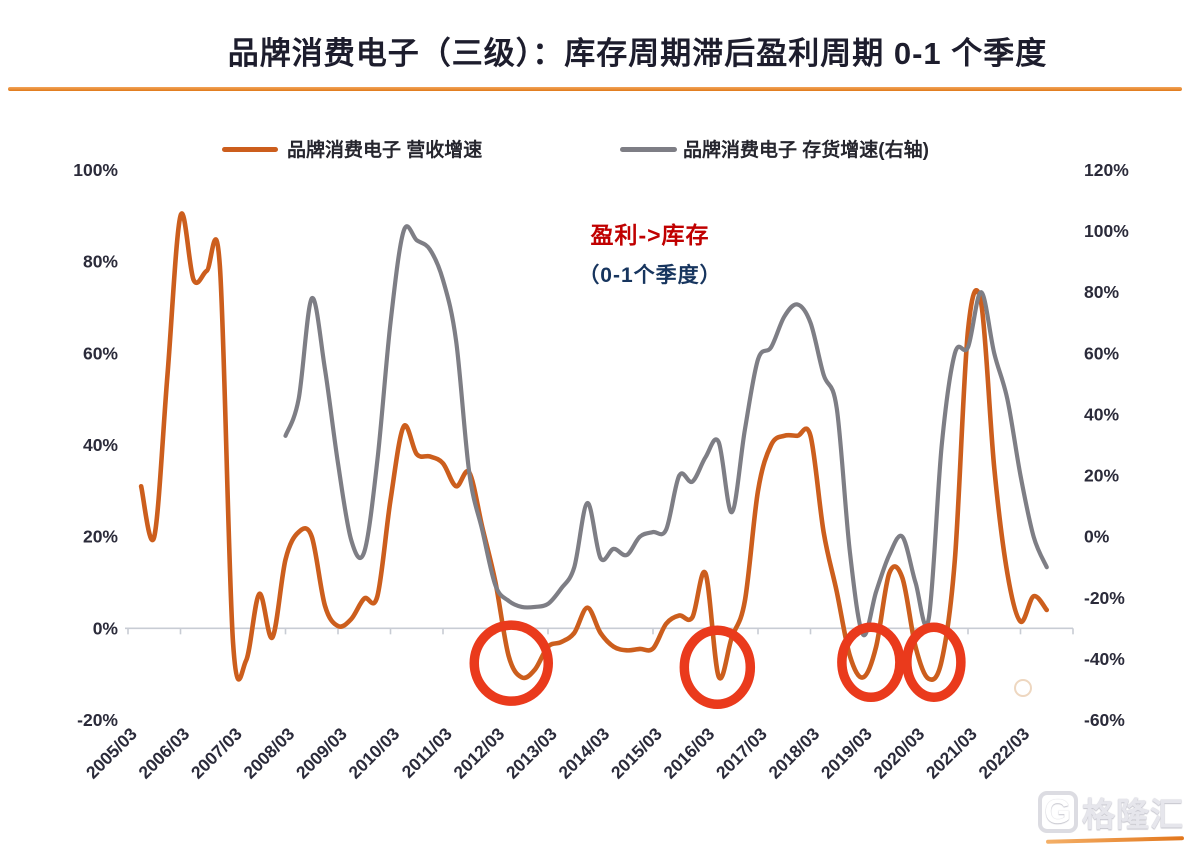 Image resolution: width=1190 pixels, height=848 pixels. What do you see at coordinates (163, 753) in the screenshot?
I see `svg-text: 2006/03` at bounding box center [163, 753].